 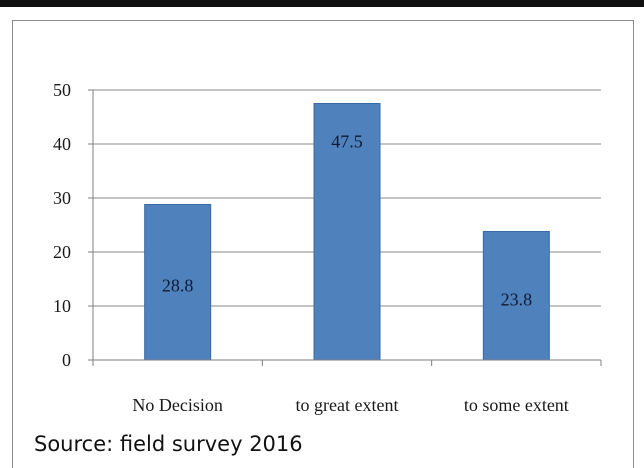 I want to click on y-tick-label: 20, so click(x=62, y=252).